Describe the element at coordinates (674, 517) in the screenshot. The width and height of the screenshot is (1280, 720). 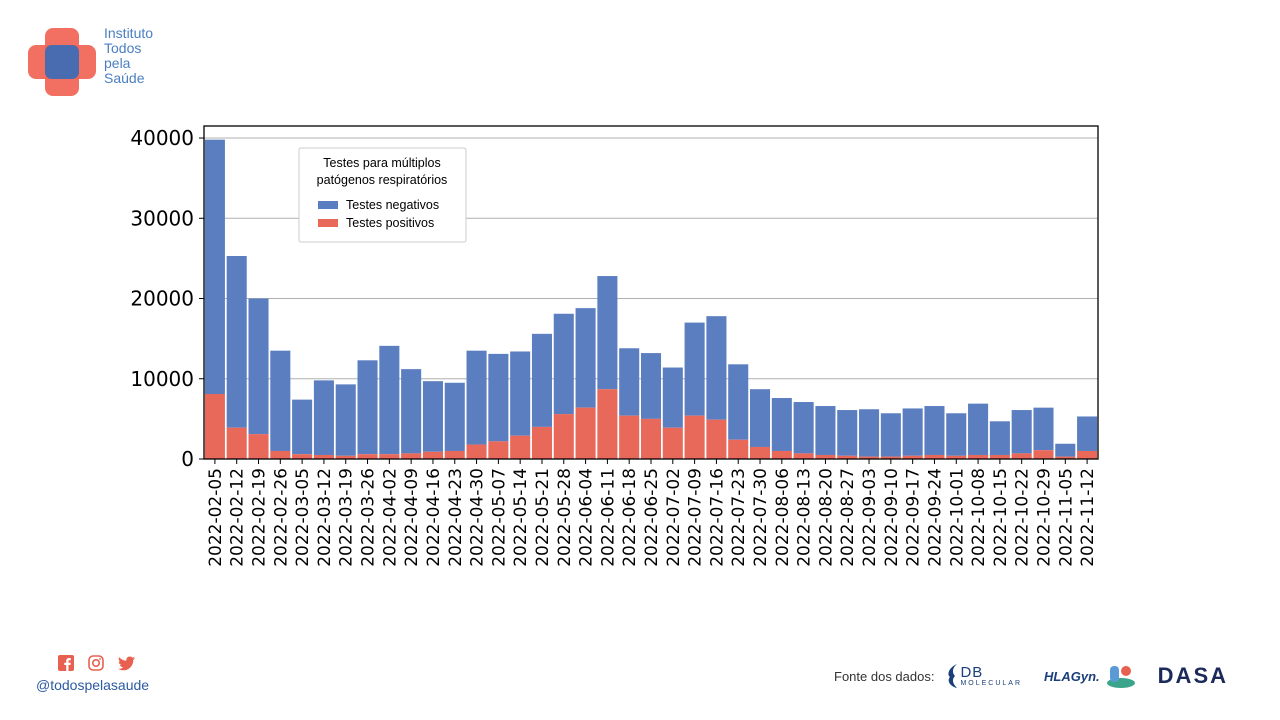
I see `x-tick-label: 2022-07-02` at that location.